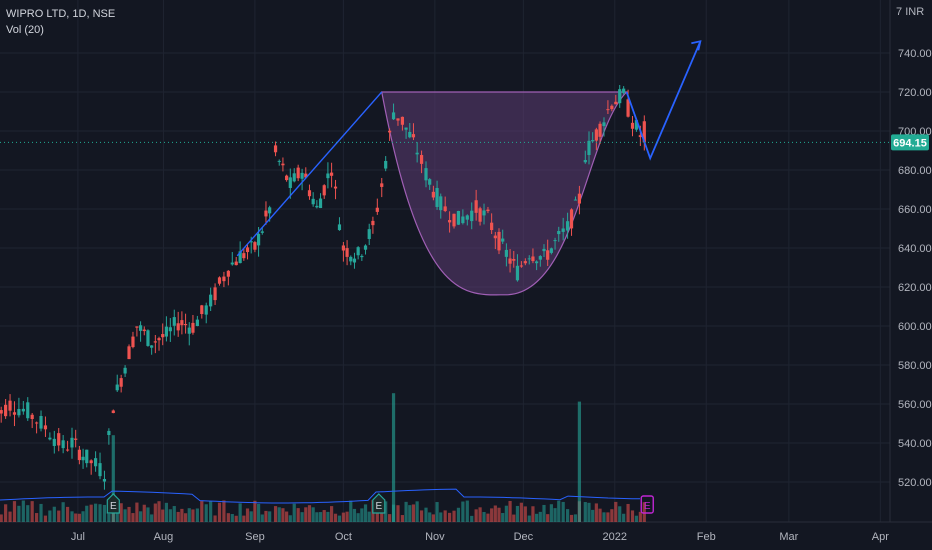  I want to click on currency-label: 7 INR, so click(910, 12).